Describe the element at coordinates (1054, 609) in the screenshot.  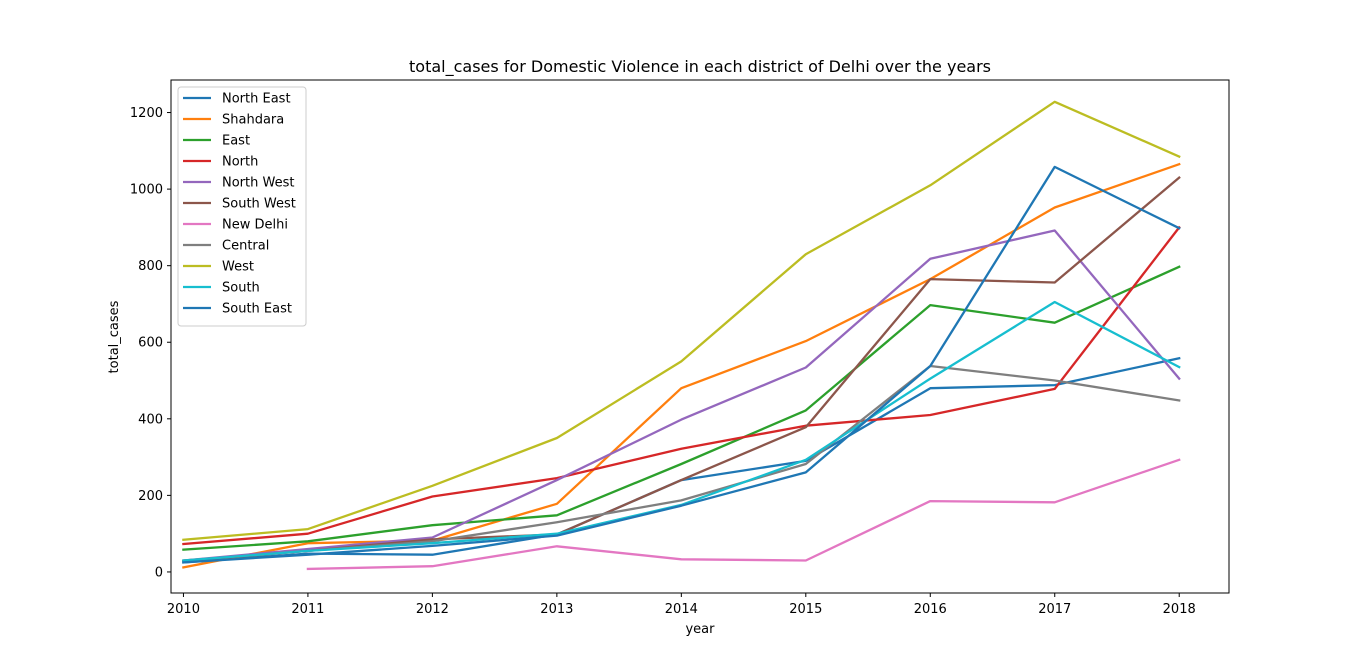
I see `x-tick-label: 2017` at that location.